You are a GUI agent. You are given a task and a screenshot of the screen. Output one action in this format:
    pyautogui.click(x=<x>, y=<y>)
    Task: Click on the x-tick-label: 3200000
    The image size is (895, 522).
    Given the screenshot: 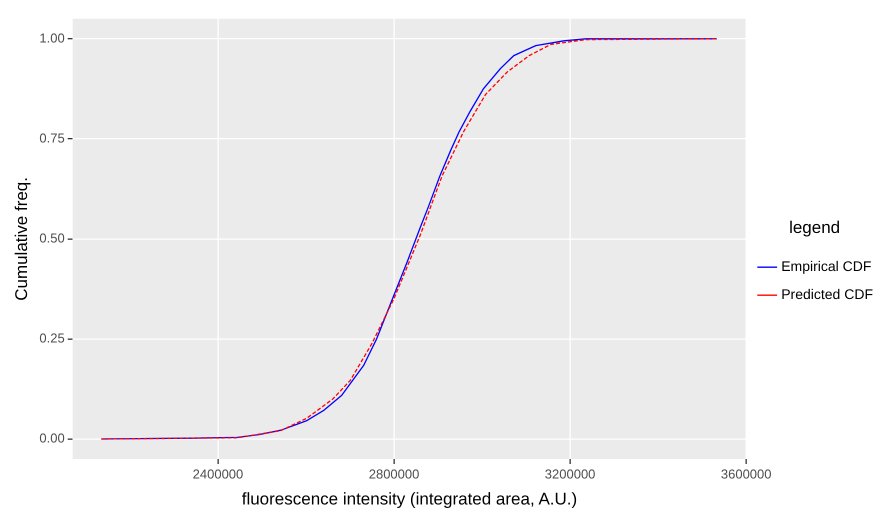 What is the action you would take?
    pyautogui.click(x=570, y=474)
    